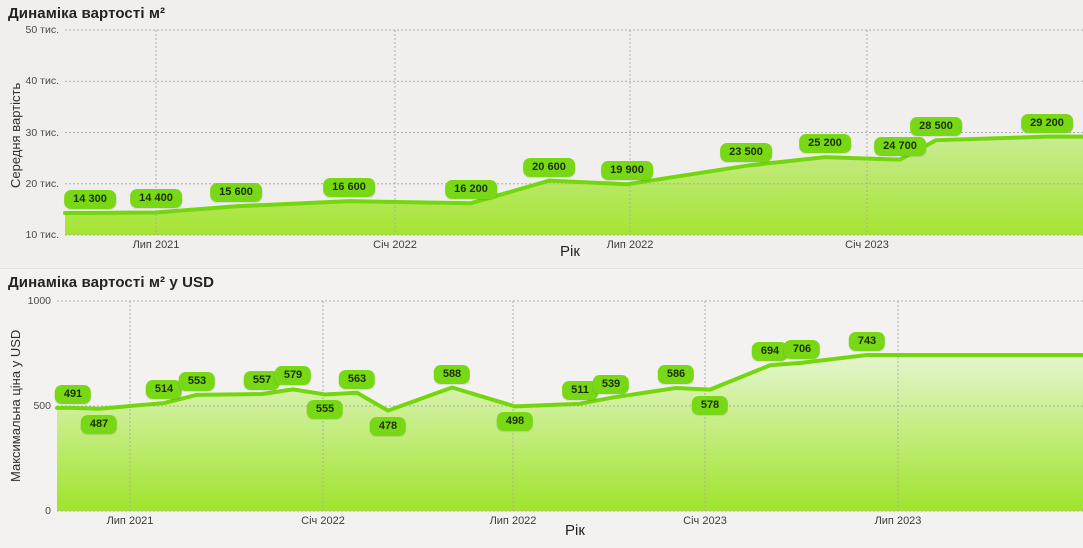 The height and width of the screenshot is (548, 1083). What do you see at coordinates (42, 235) in the screenshot?
I see `chart1-y-tick: 10 тис.` at bounding box center [42, 235].